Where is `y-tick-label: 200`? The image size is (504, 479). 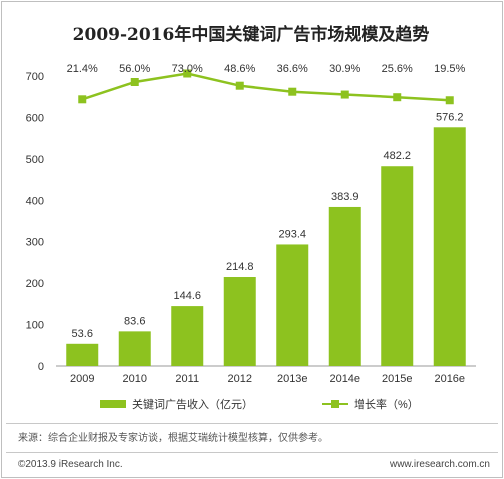
y-tick-label: 200 is located at coordinates (35, 284).